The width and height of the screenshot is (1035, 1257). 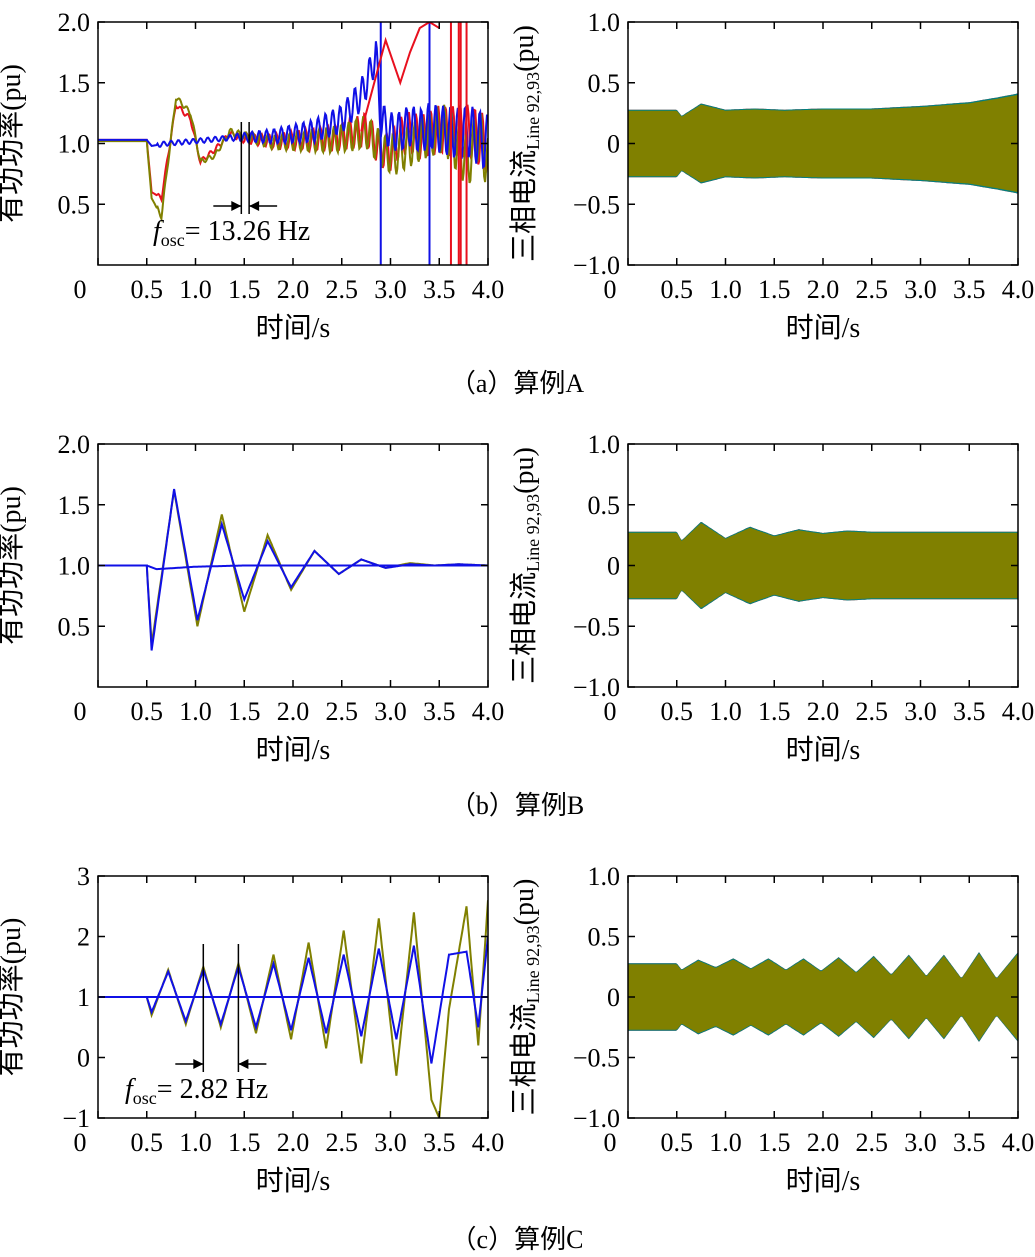 What do you see at coordinates (83, 876) in the screenshot?
I see `y-tick-label: 3` at bounding box center [83, 876].